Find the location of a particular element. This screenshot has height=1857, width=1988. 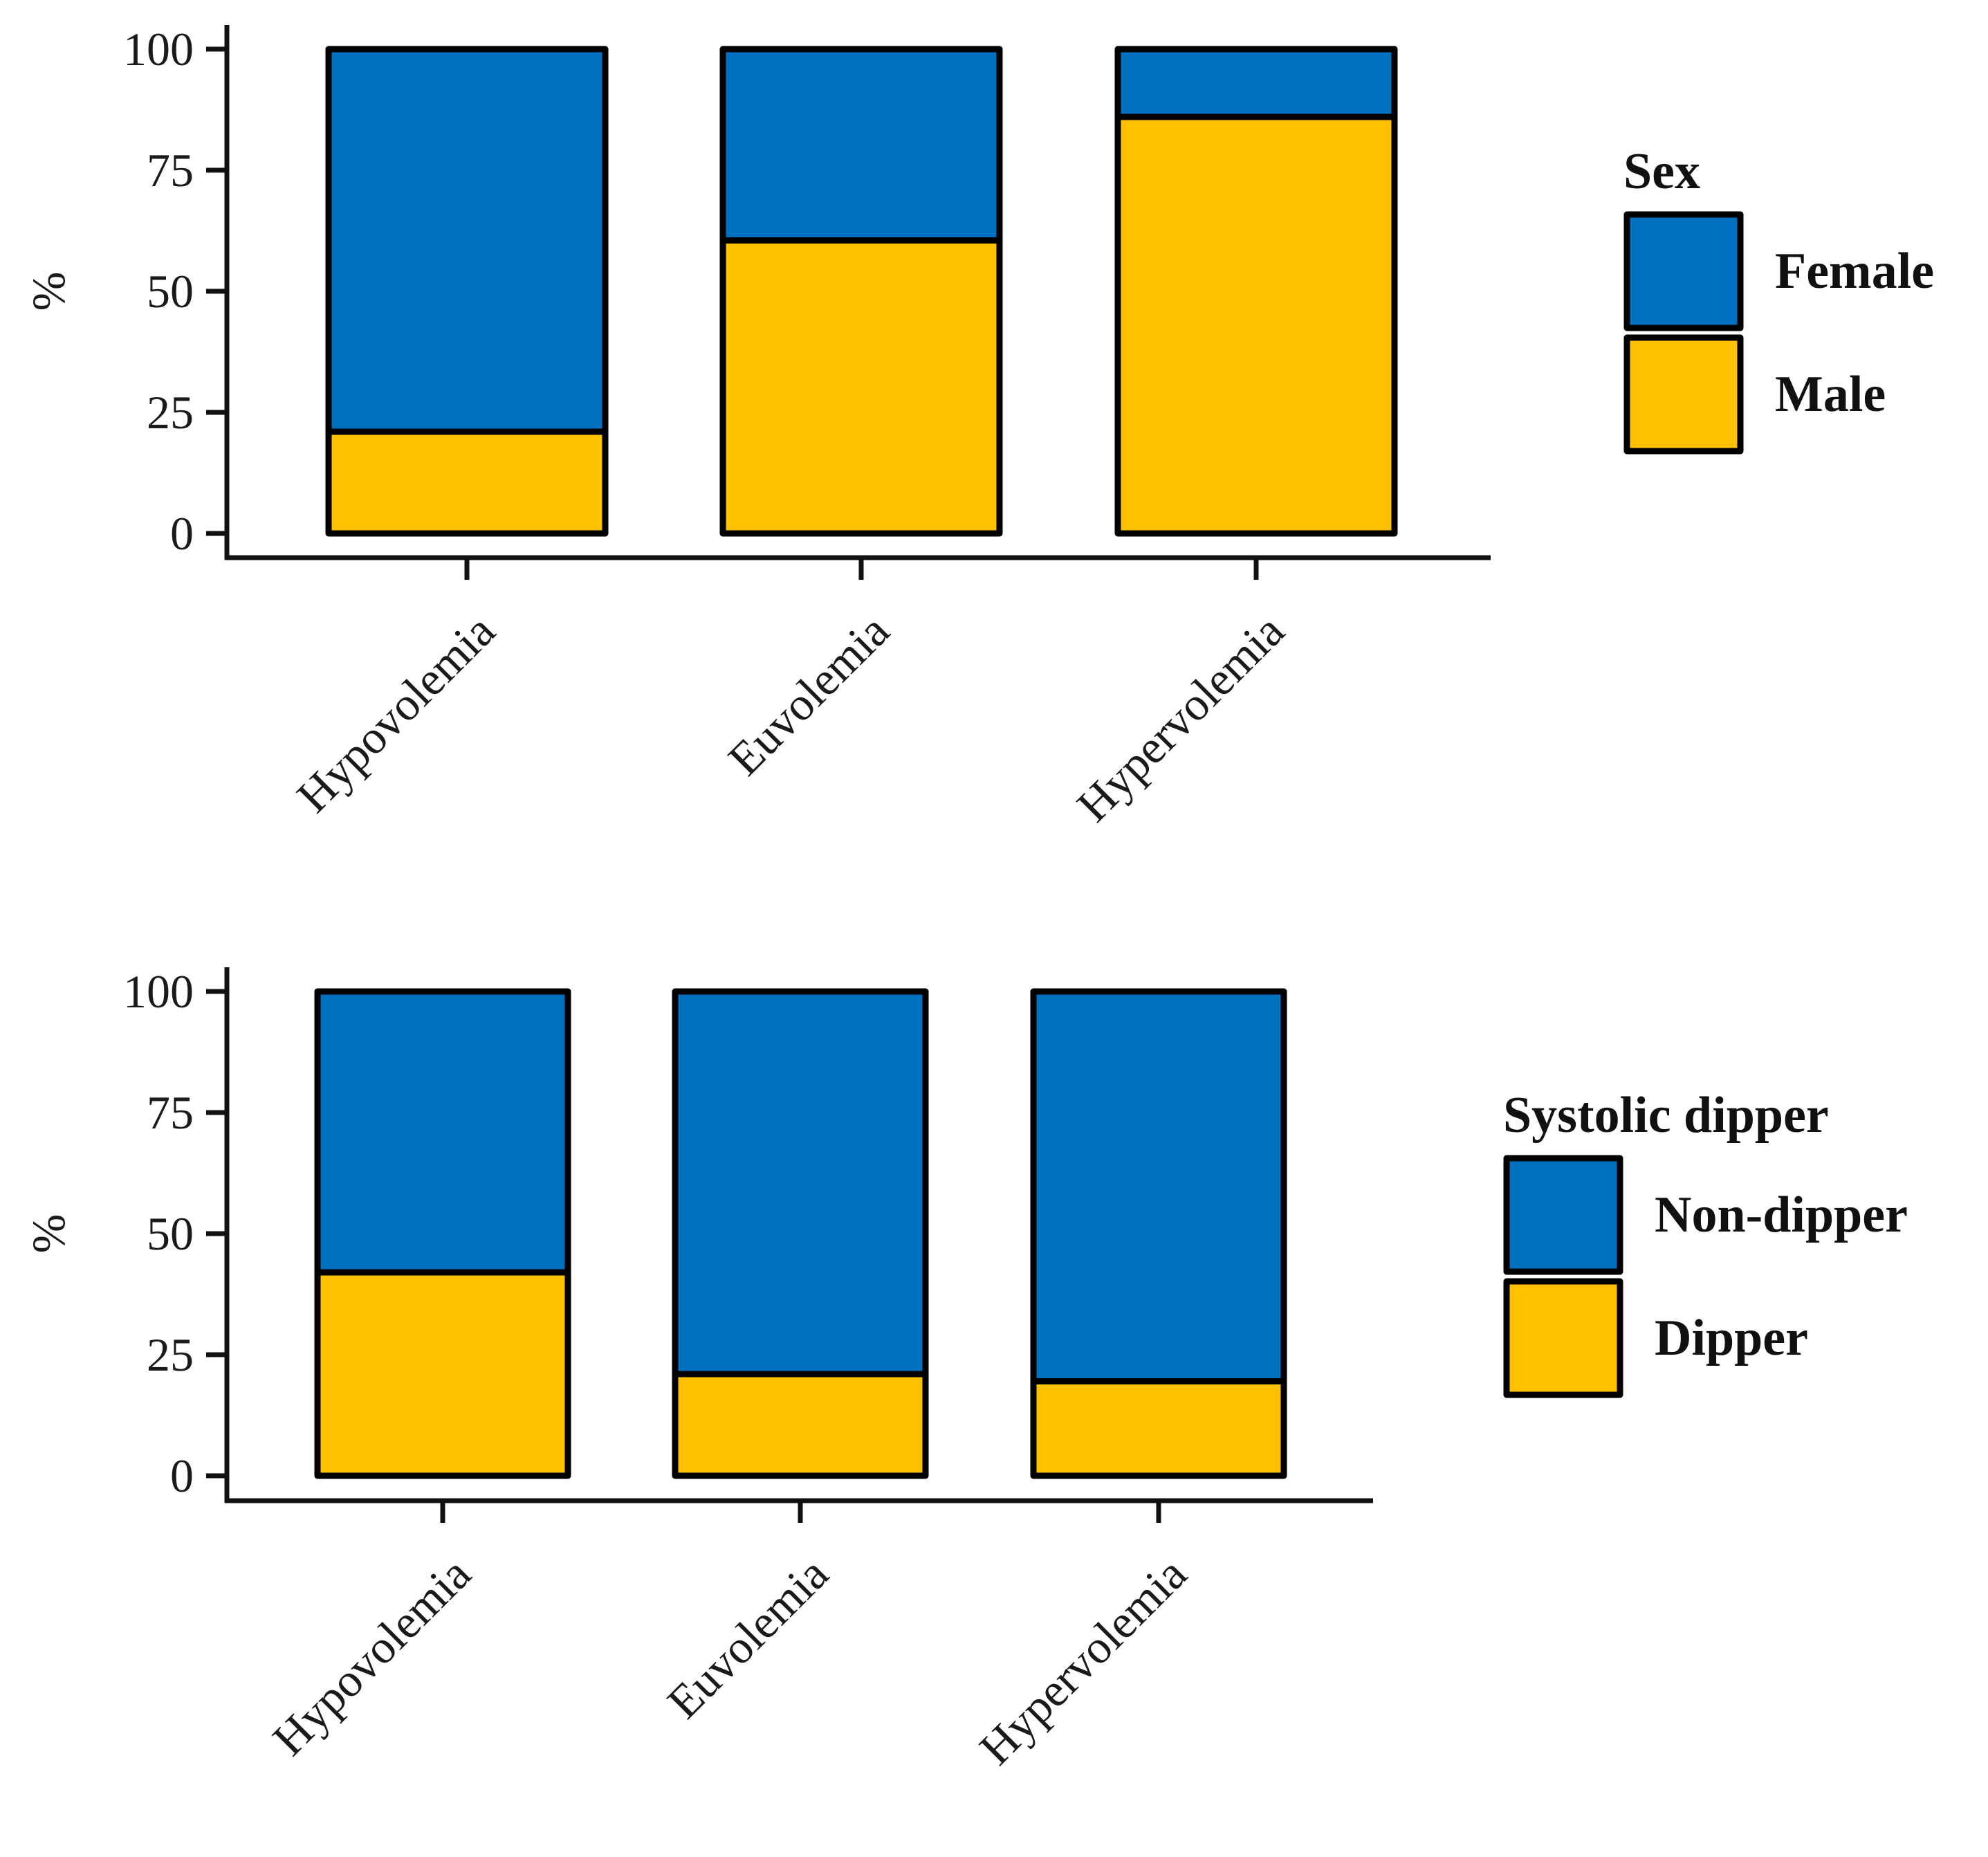

legend-label-female: Female is located at coordinates (1854, 271).